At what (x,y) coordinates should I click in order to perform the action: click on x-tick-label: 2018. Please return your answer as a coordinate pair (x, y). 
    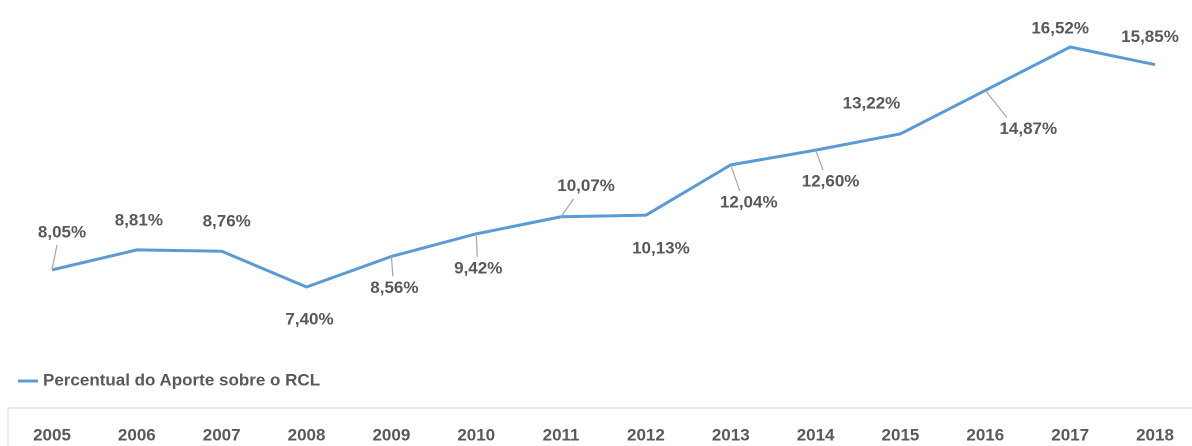
    Looking at the image, I should click on (1155, 434).